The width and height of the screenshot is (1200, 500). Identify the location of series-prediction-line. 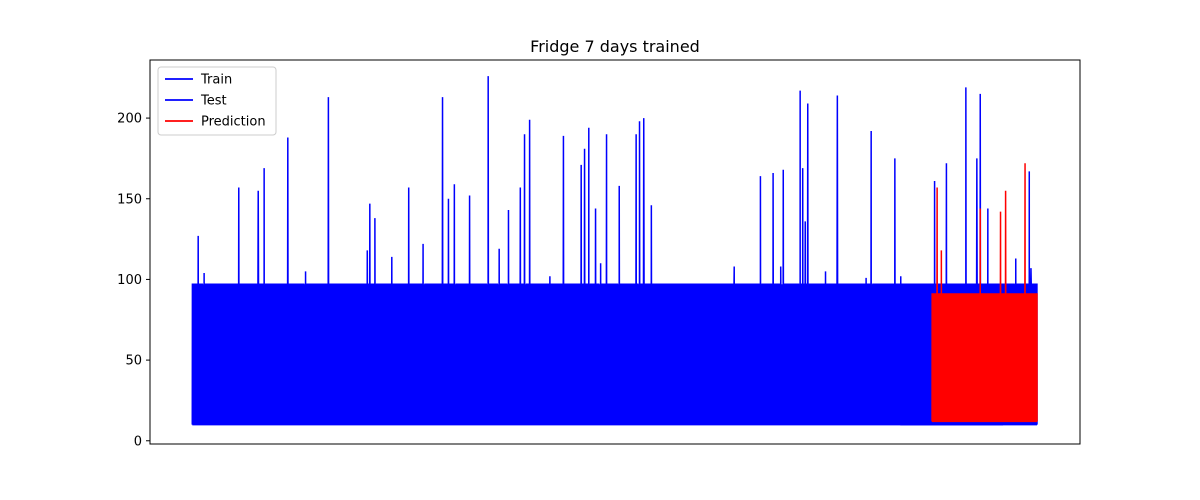
(984, 293).